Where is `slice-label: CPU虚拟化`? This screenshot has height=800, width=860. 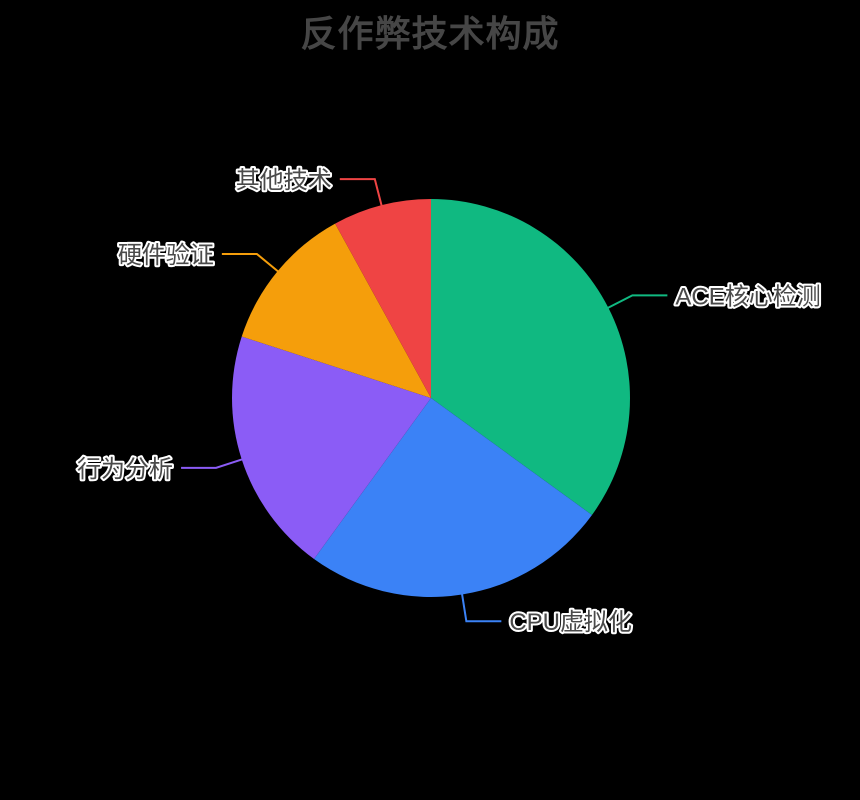 slice-label: CPU虚拟化 is located at coordinates (570, 622).